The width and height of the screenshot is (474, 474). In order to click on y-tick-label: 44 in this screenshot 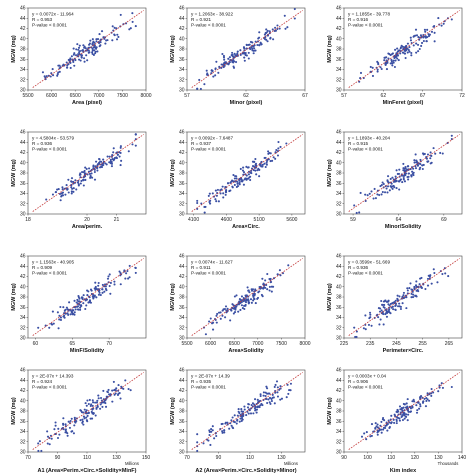, I will do `click(182, 267)`.